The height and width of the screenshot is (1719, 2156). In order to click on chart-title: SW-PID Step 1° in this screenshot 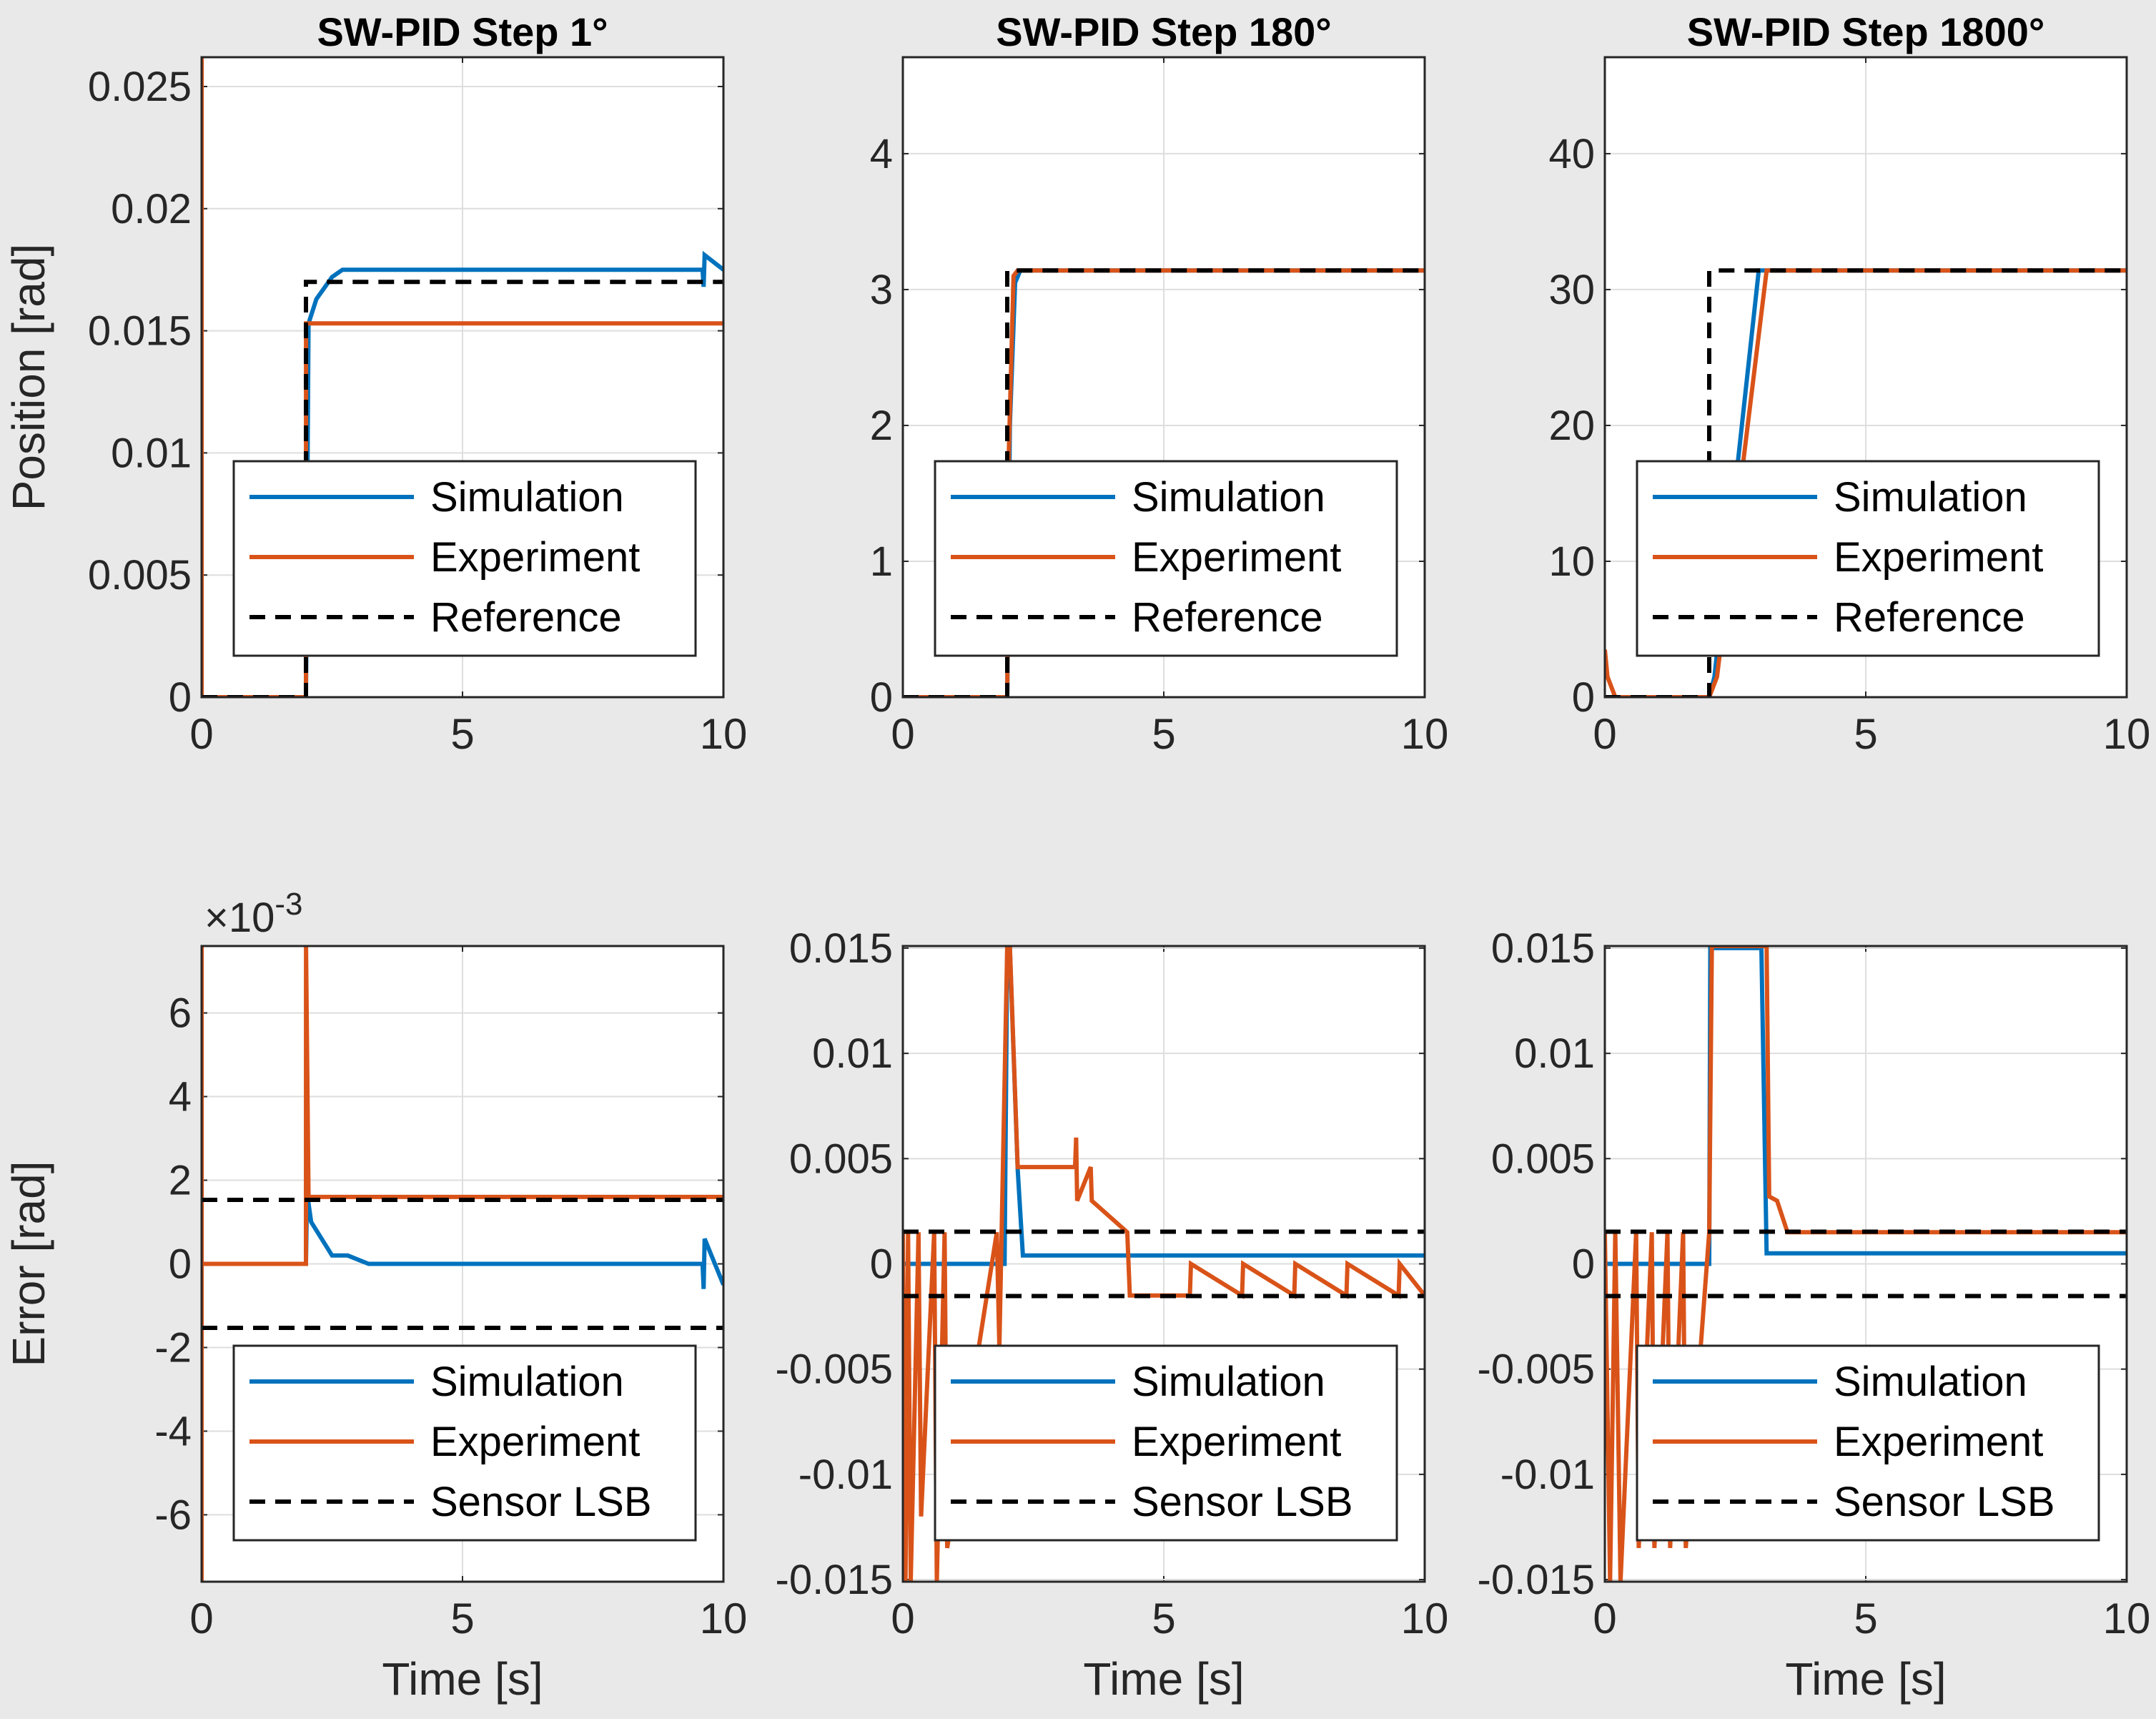, I will do `click(462, 31)`.